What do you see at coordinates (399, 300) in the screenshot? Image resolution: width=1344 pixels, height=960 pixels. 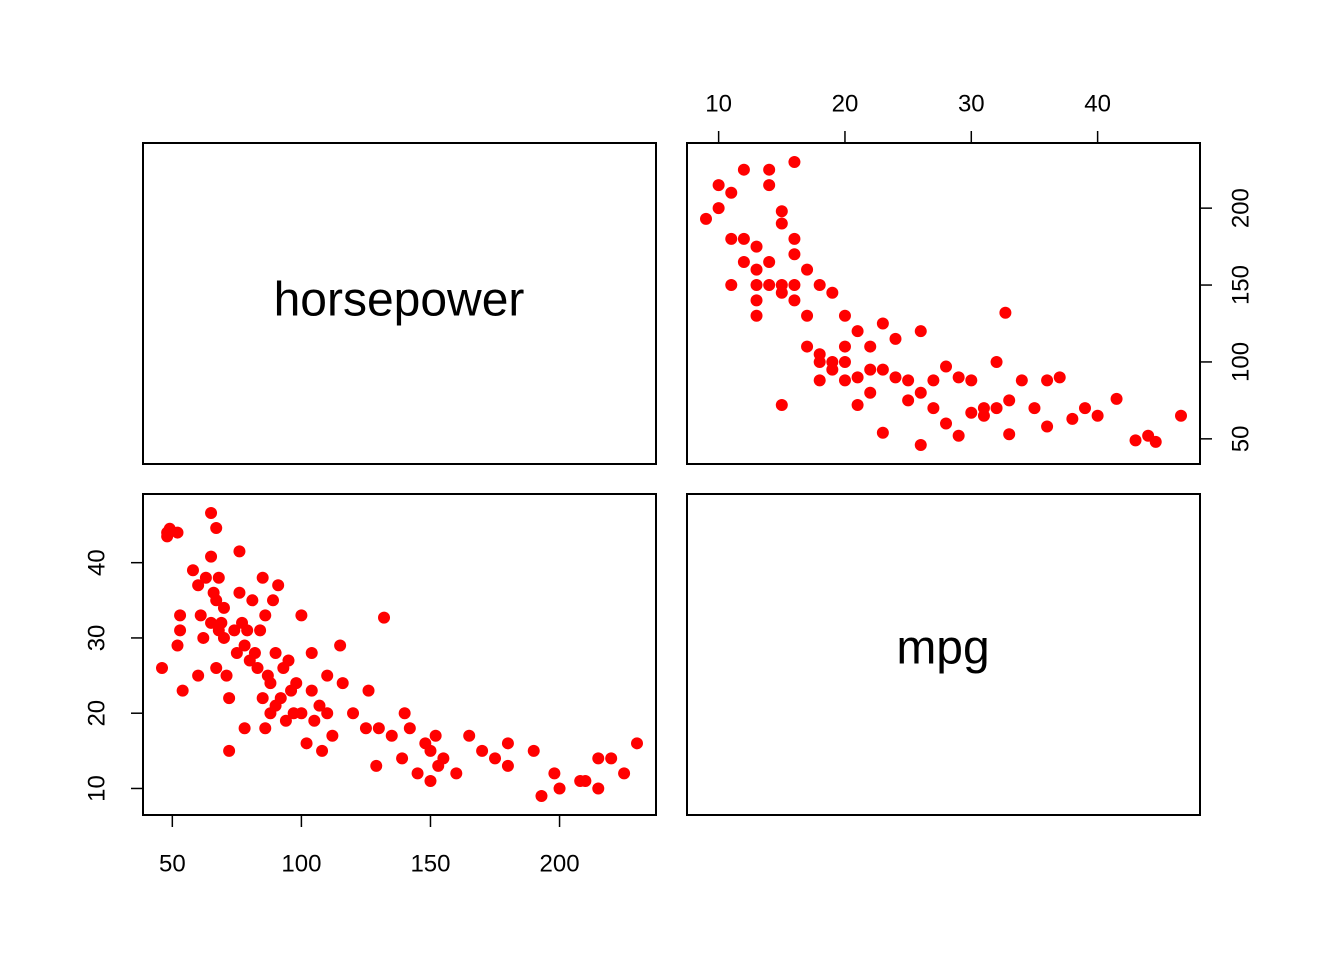 I see `variable-label-horsepower: horsepower` at bounding box center [399, 300].